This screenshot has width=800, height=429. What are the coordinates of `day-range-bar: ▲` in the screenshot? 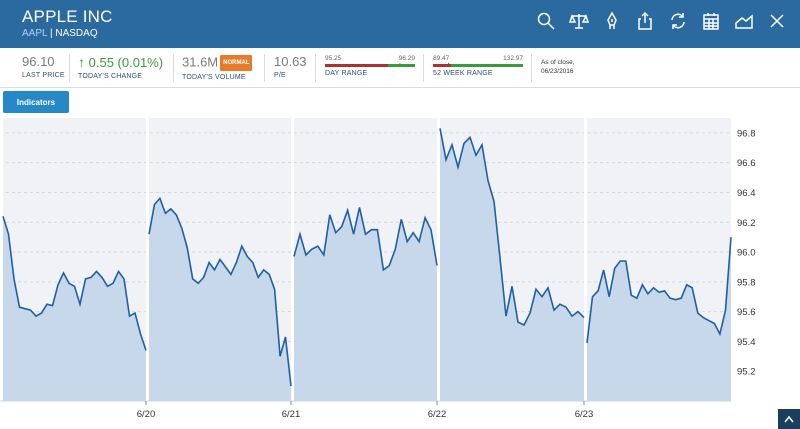 It's located at (370, 65).